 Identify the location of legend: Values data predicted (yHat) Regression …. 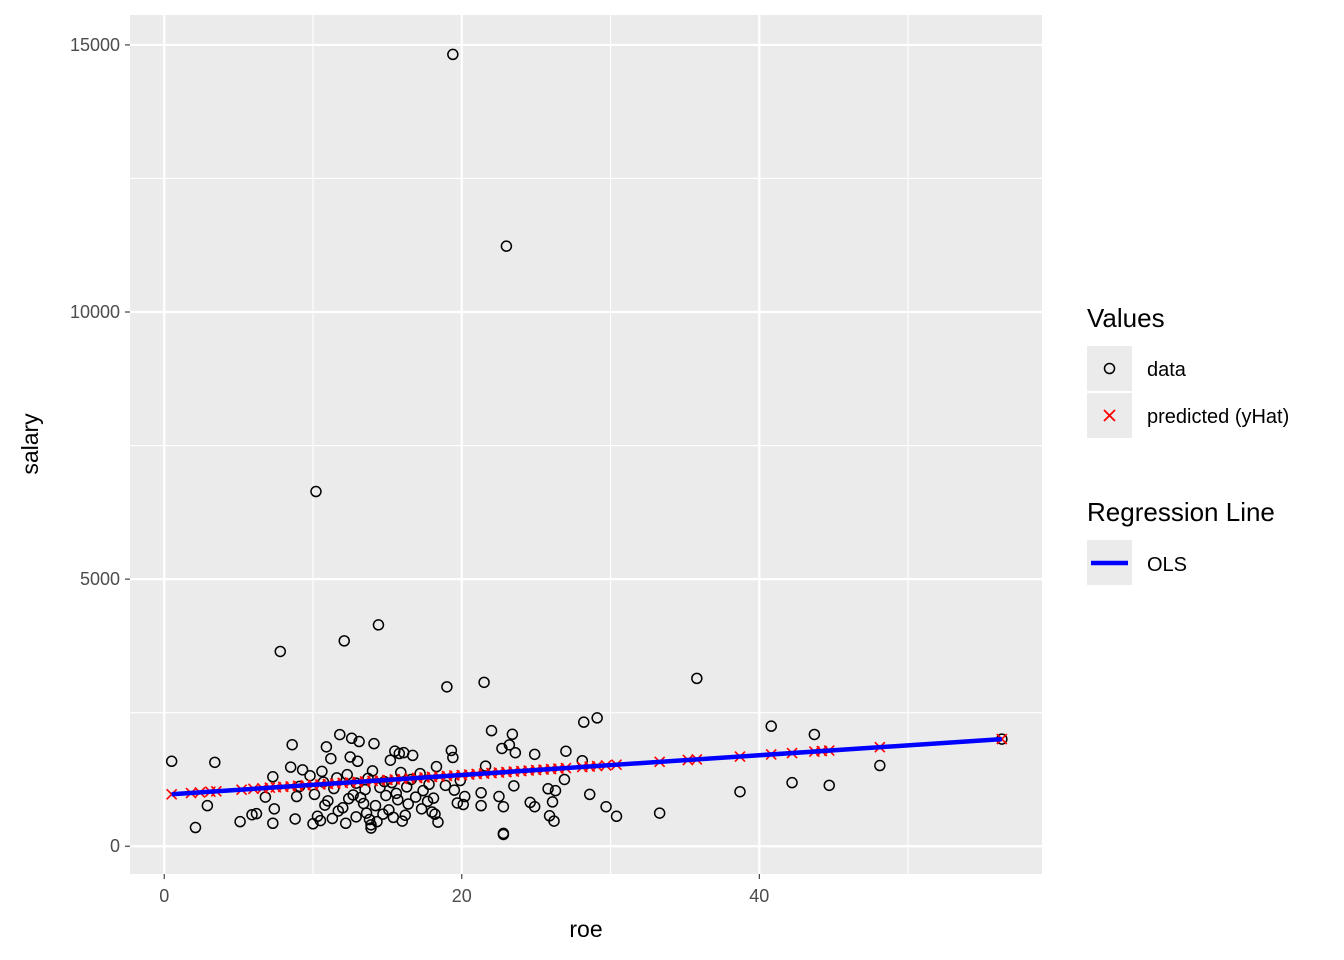
(1188, 444).